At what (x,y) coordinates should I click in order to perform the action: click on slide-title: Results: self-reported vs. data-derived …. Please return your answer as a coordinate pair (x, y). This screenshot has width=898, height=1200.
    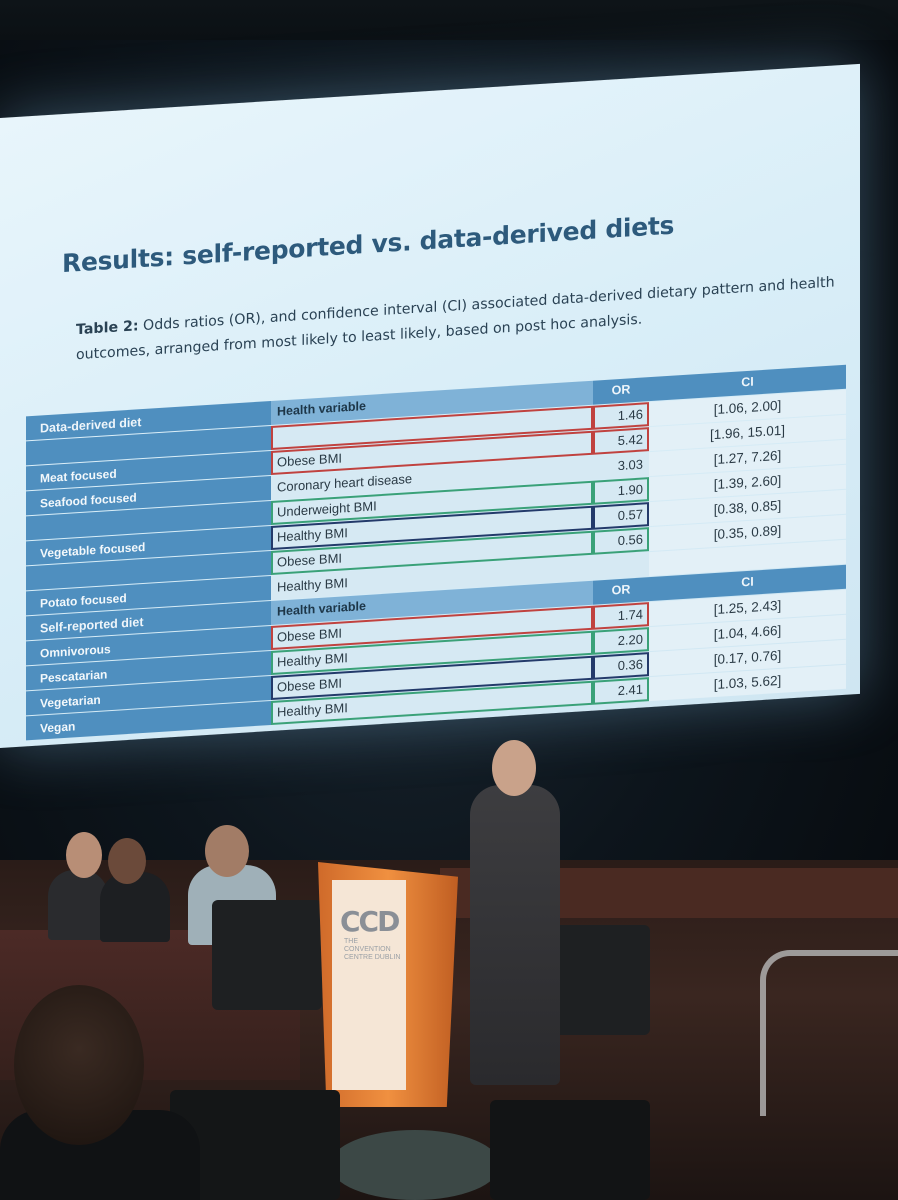
    Looking at the image, I should click on (368, 244).